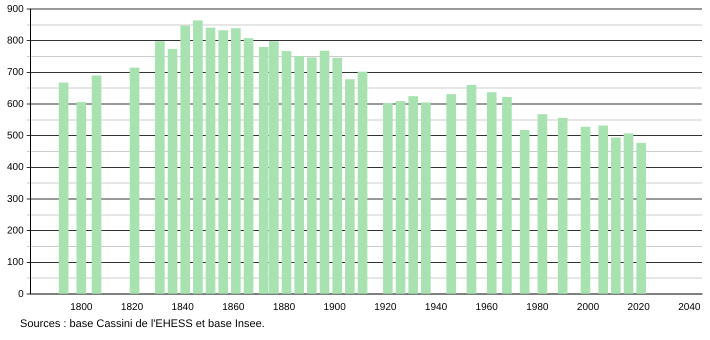 The width and height of the screenshot is (710, 340). I want to click on x-tick-label: 2000, so click(588, 307).